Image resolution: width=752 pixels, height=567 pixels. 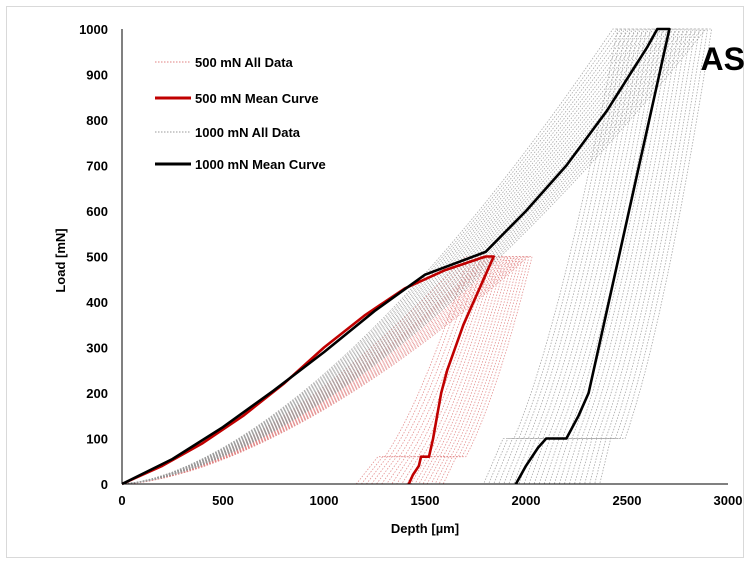 I want to click on legend-item: 1000 mN Mean Curve, so click(x=240, y=164).